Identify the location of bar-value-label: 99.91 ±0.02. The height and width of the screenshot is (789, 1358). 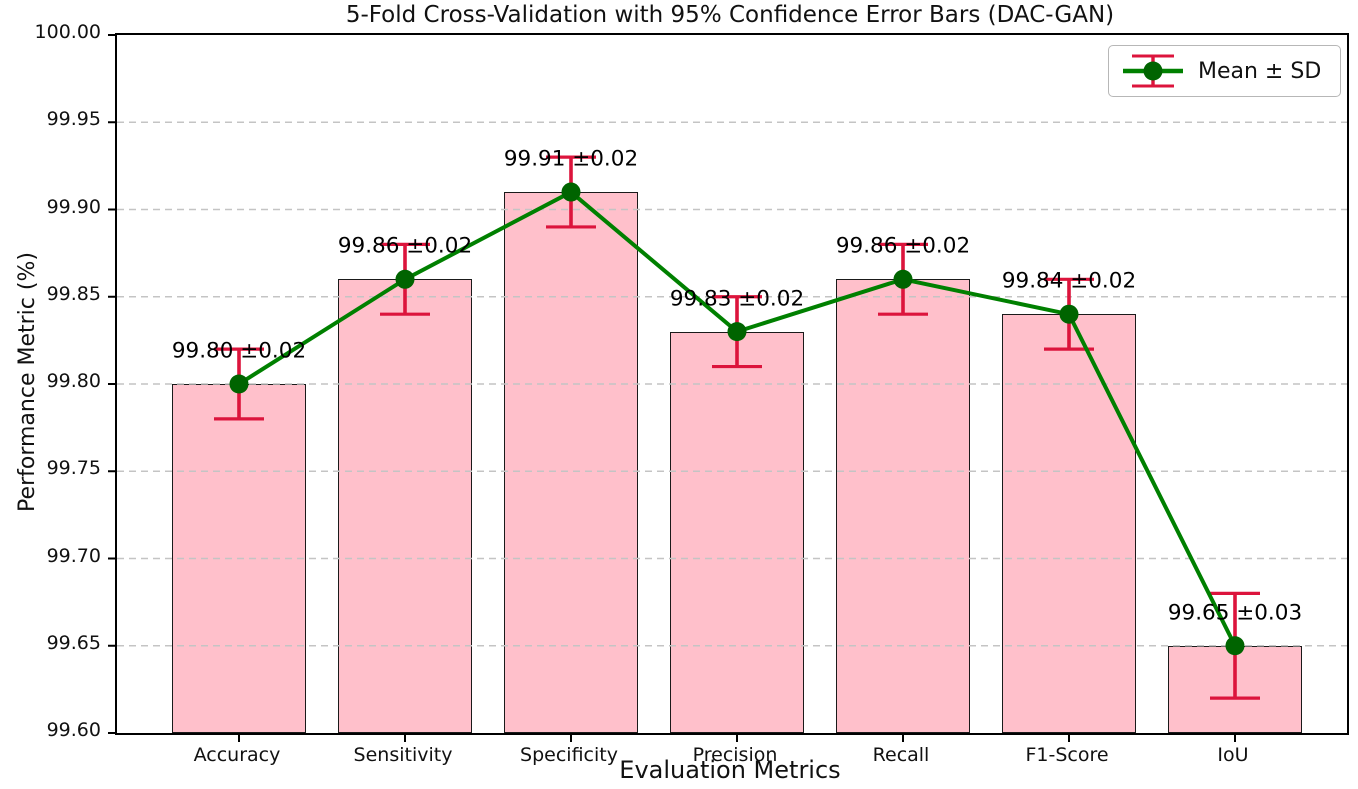
(571, 159).